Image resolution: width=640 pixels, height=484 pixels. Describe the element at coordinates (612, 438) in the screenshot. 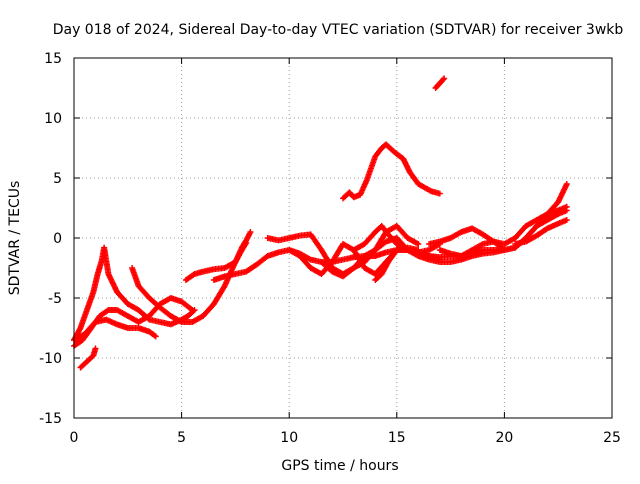

I see `x-tick-label: 25` at that location.